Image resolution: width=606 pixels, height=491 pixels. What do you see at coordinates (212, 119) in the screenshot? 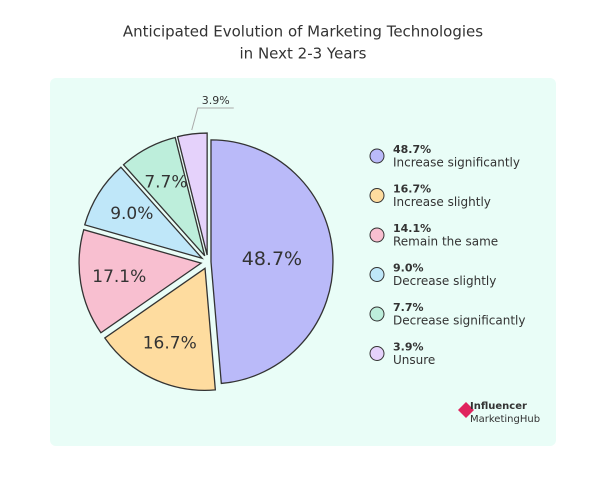
I see `leader-line` at bounding box center [212, 119].